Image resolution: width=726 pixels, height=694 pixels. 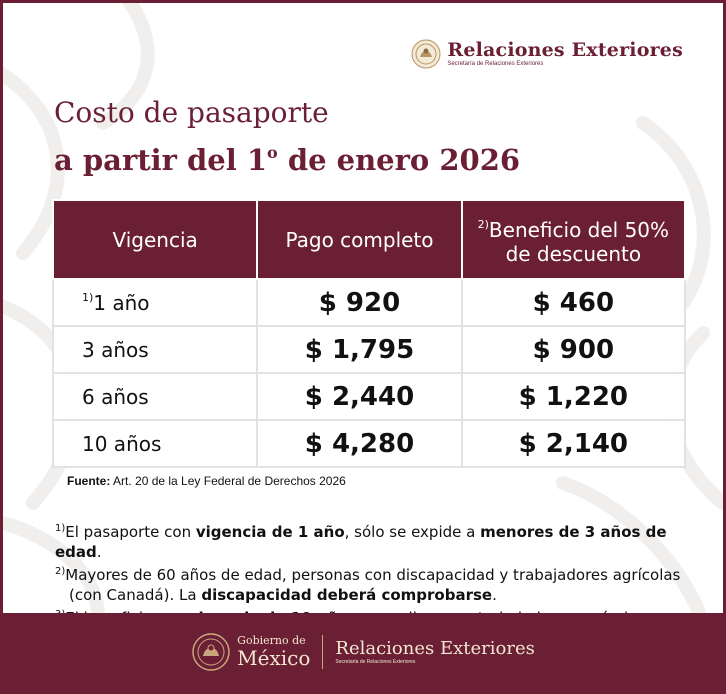 I want to click on cell-vigencia: 1)1 año, so click(x=155, y=302).